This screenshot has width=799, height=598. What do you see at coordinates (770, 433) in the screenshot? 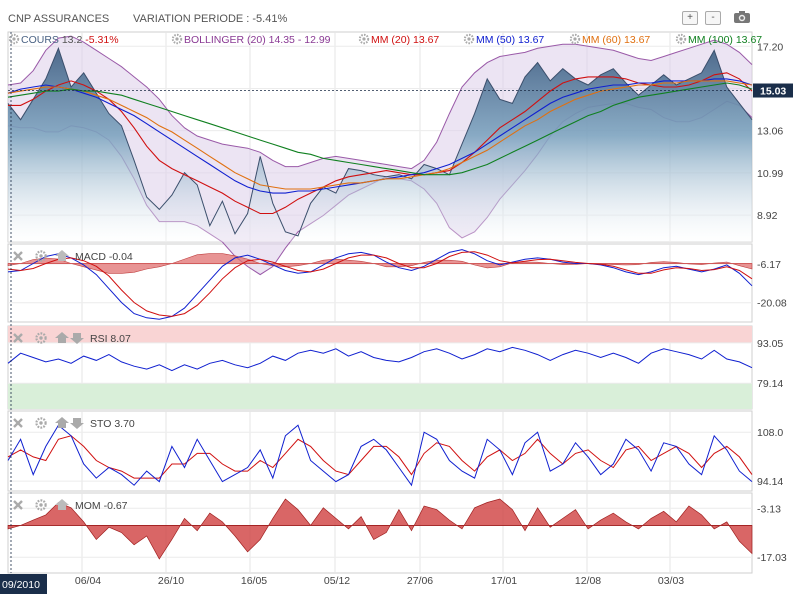
I see `y-tick-label: 108.0` at bounding box center [770, 433].